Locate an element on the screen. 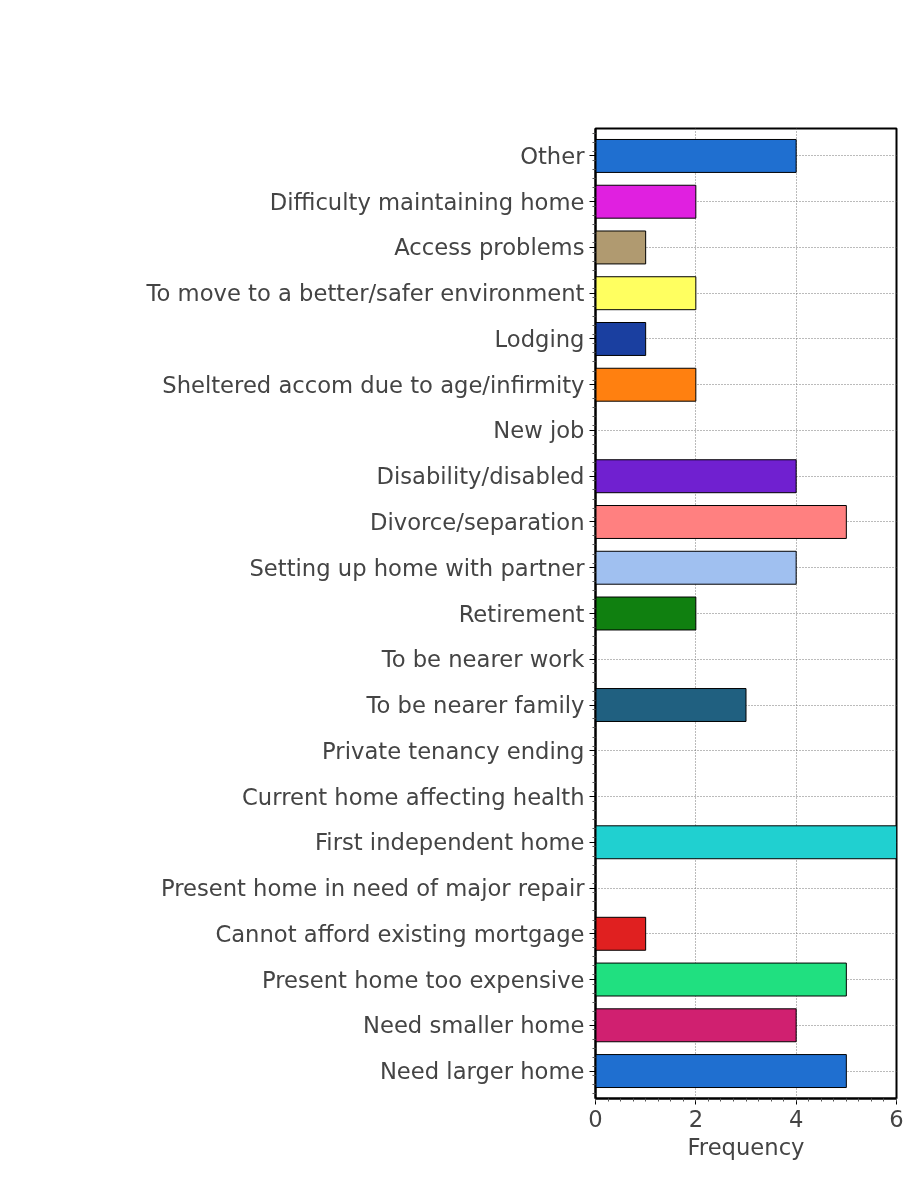 The width and height of the screenshot is (918, 1178). y-tick-label: Access problems is located at coordinates (489, 247).